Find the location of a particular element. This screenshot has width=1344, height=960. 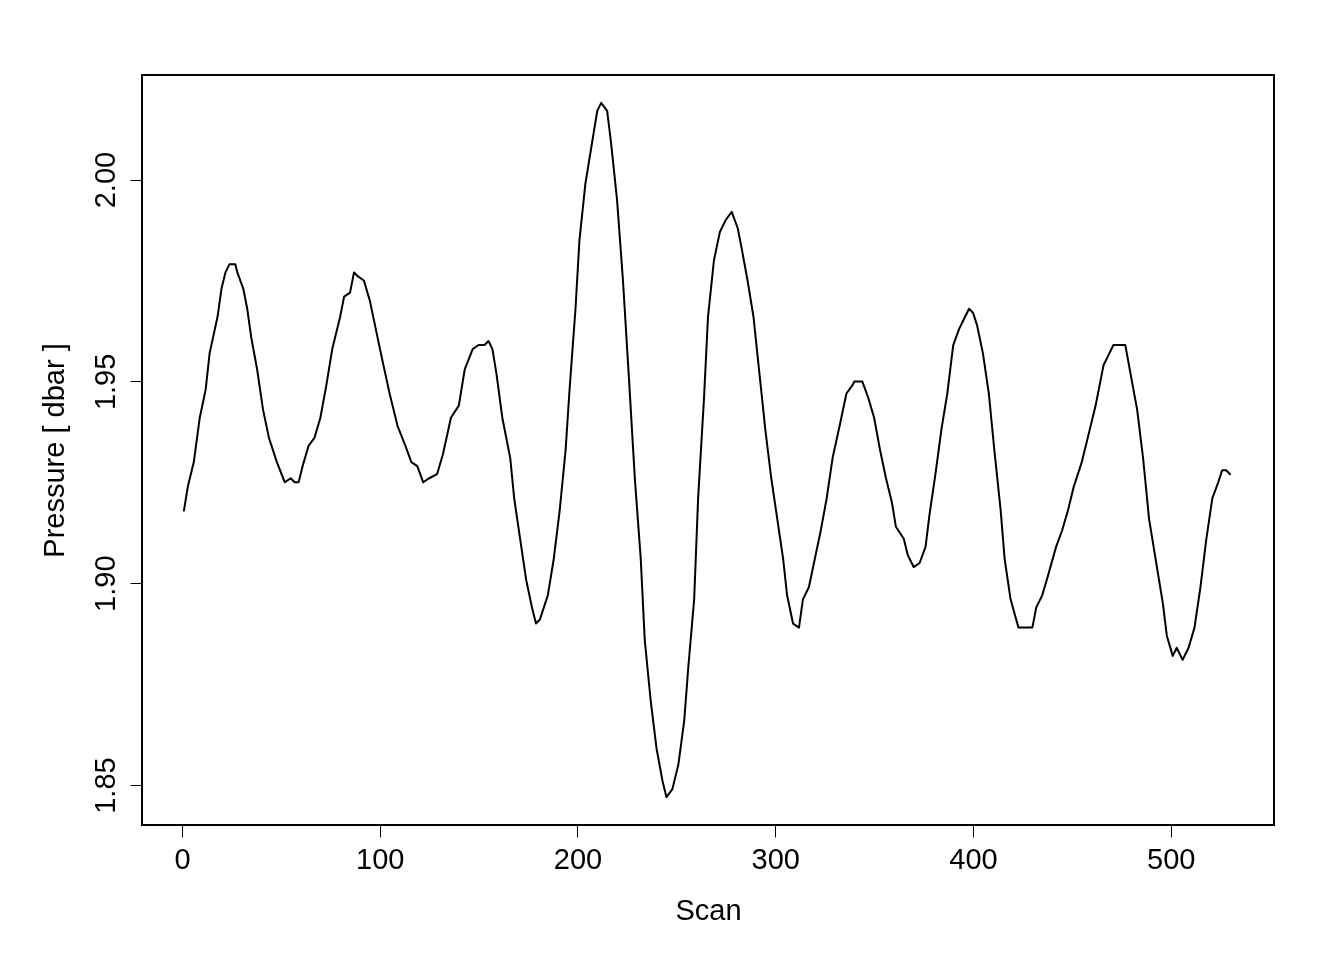

x-tick-label: 500 is located at coordinates (1171, 858).